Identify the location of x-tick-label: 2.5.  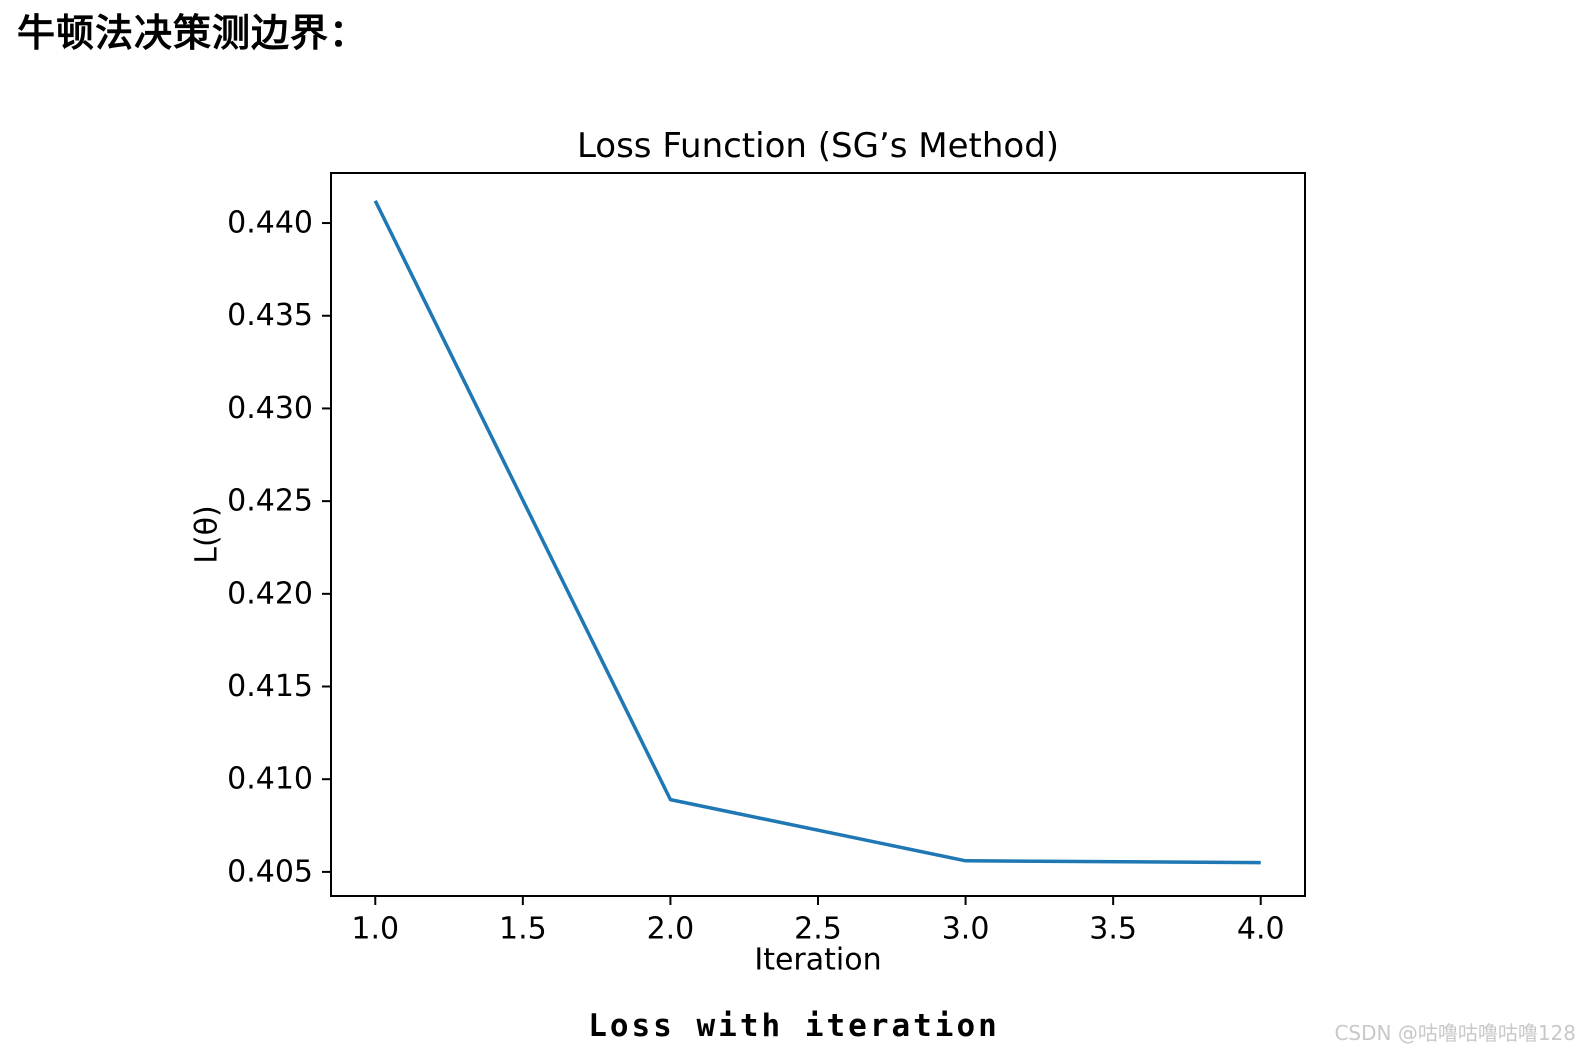
(818, 929).